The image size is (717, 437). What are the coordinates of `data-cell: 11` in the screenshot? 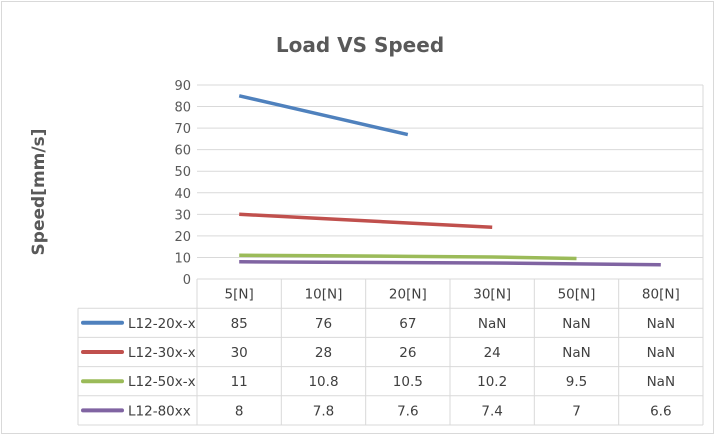 It's located at (239, 382).